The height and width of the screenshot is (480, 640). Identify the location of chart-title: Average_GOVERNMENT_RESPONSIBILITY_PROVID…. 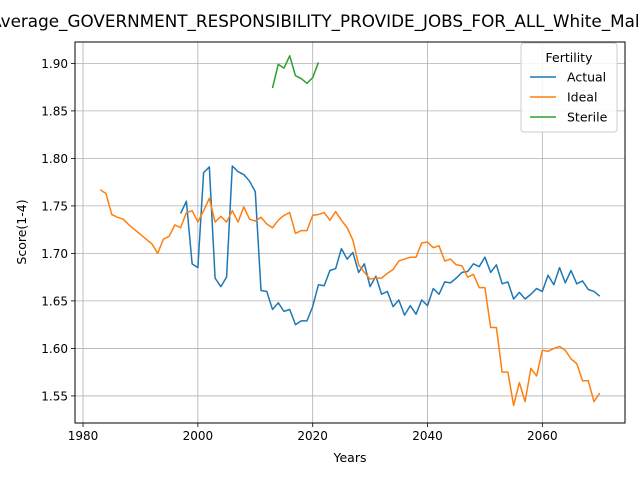
(320, 21).